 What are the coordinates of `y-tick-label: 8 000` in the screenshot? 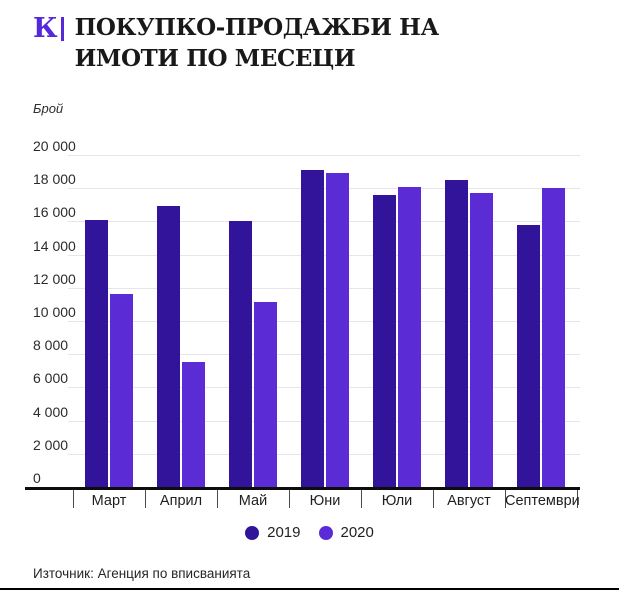 It's located at (51, 345).